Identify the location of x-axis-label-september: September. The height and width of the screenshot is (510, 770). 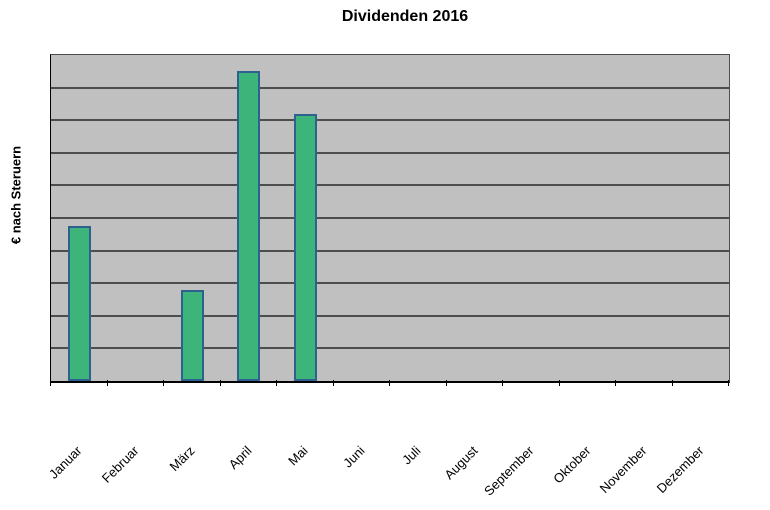
(509, 471).